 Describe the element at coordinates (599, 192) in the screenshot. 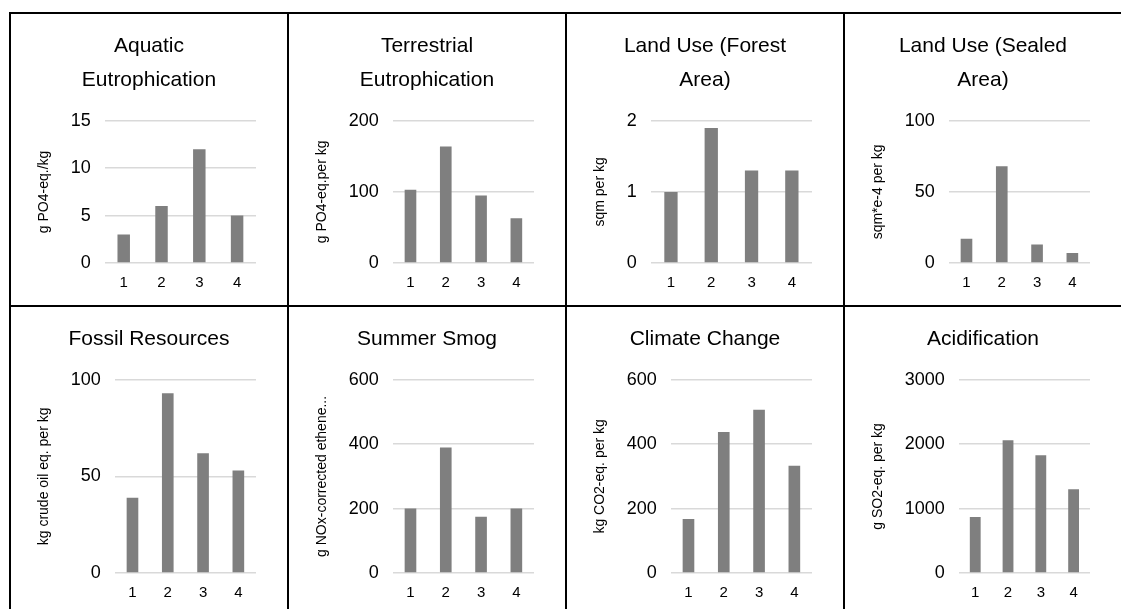

I see `y-axis-title: sqm per kg` at that location.